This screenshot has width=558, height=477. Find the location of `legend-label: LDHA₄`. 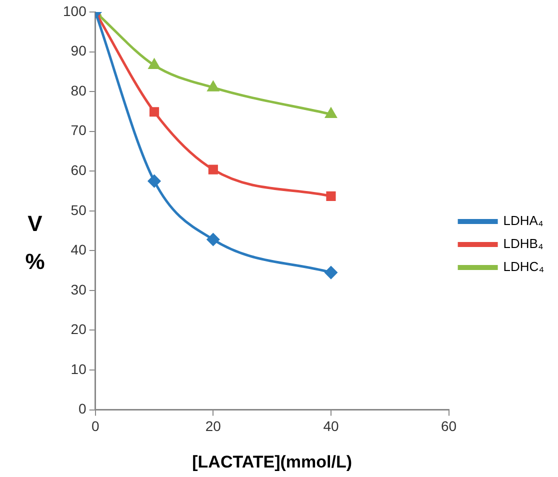

legend-label: LDHA₄ is located at coordinates (523, 220).